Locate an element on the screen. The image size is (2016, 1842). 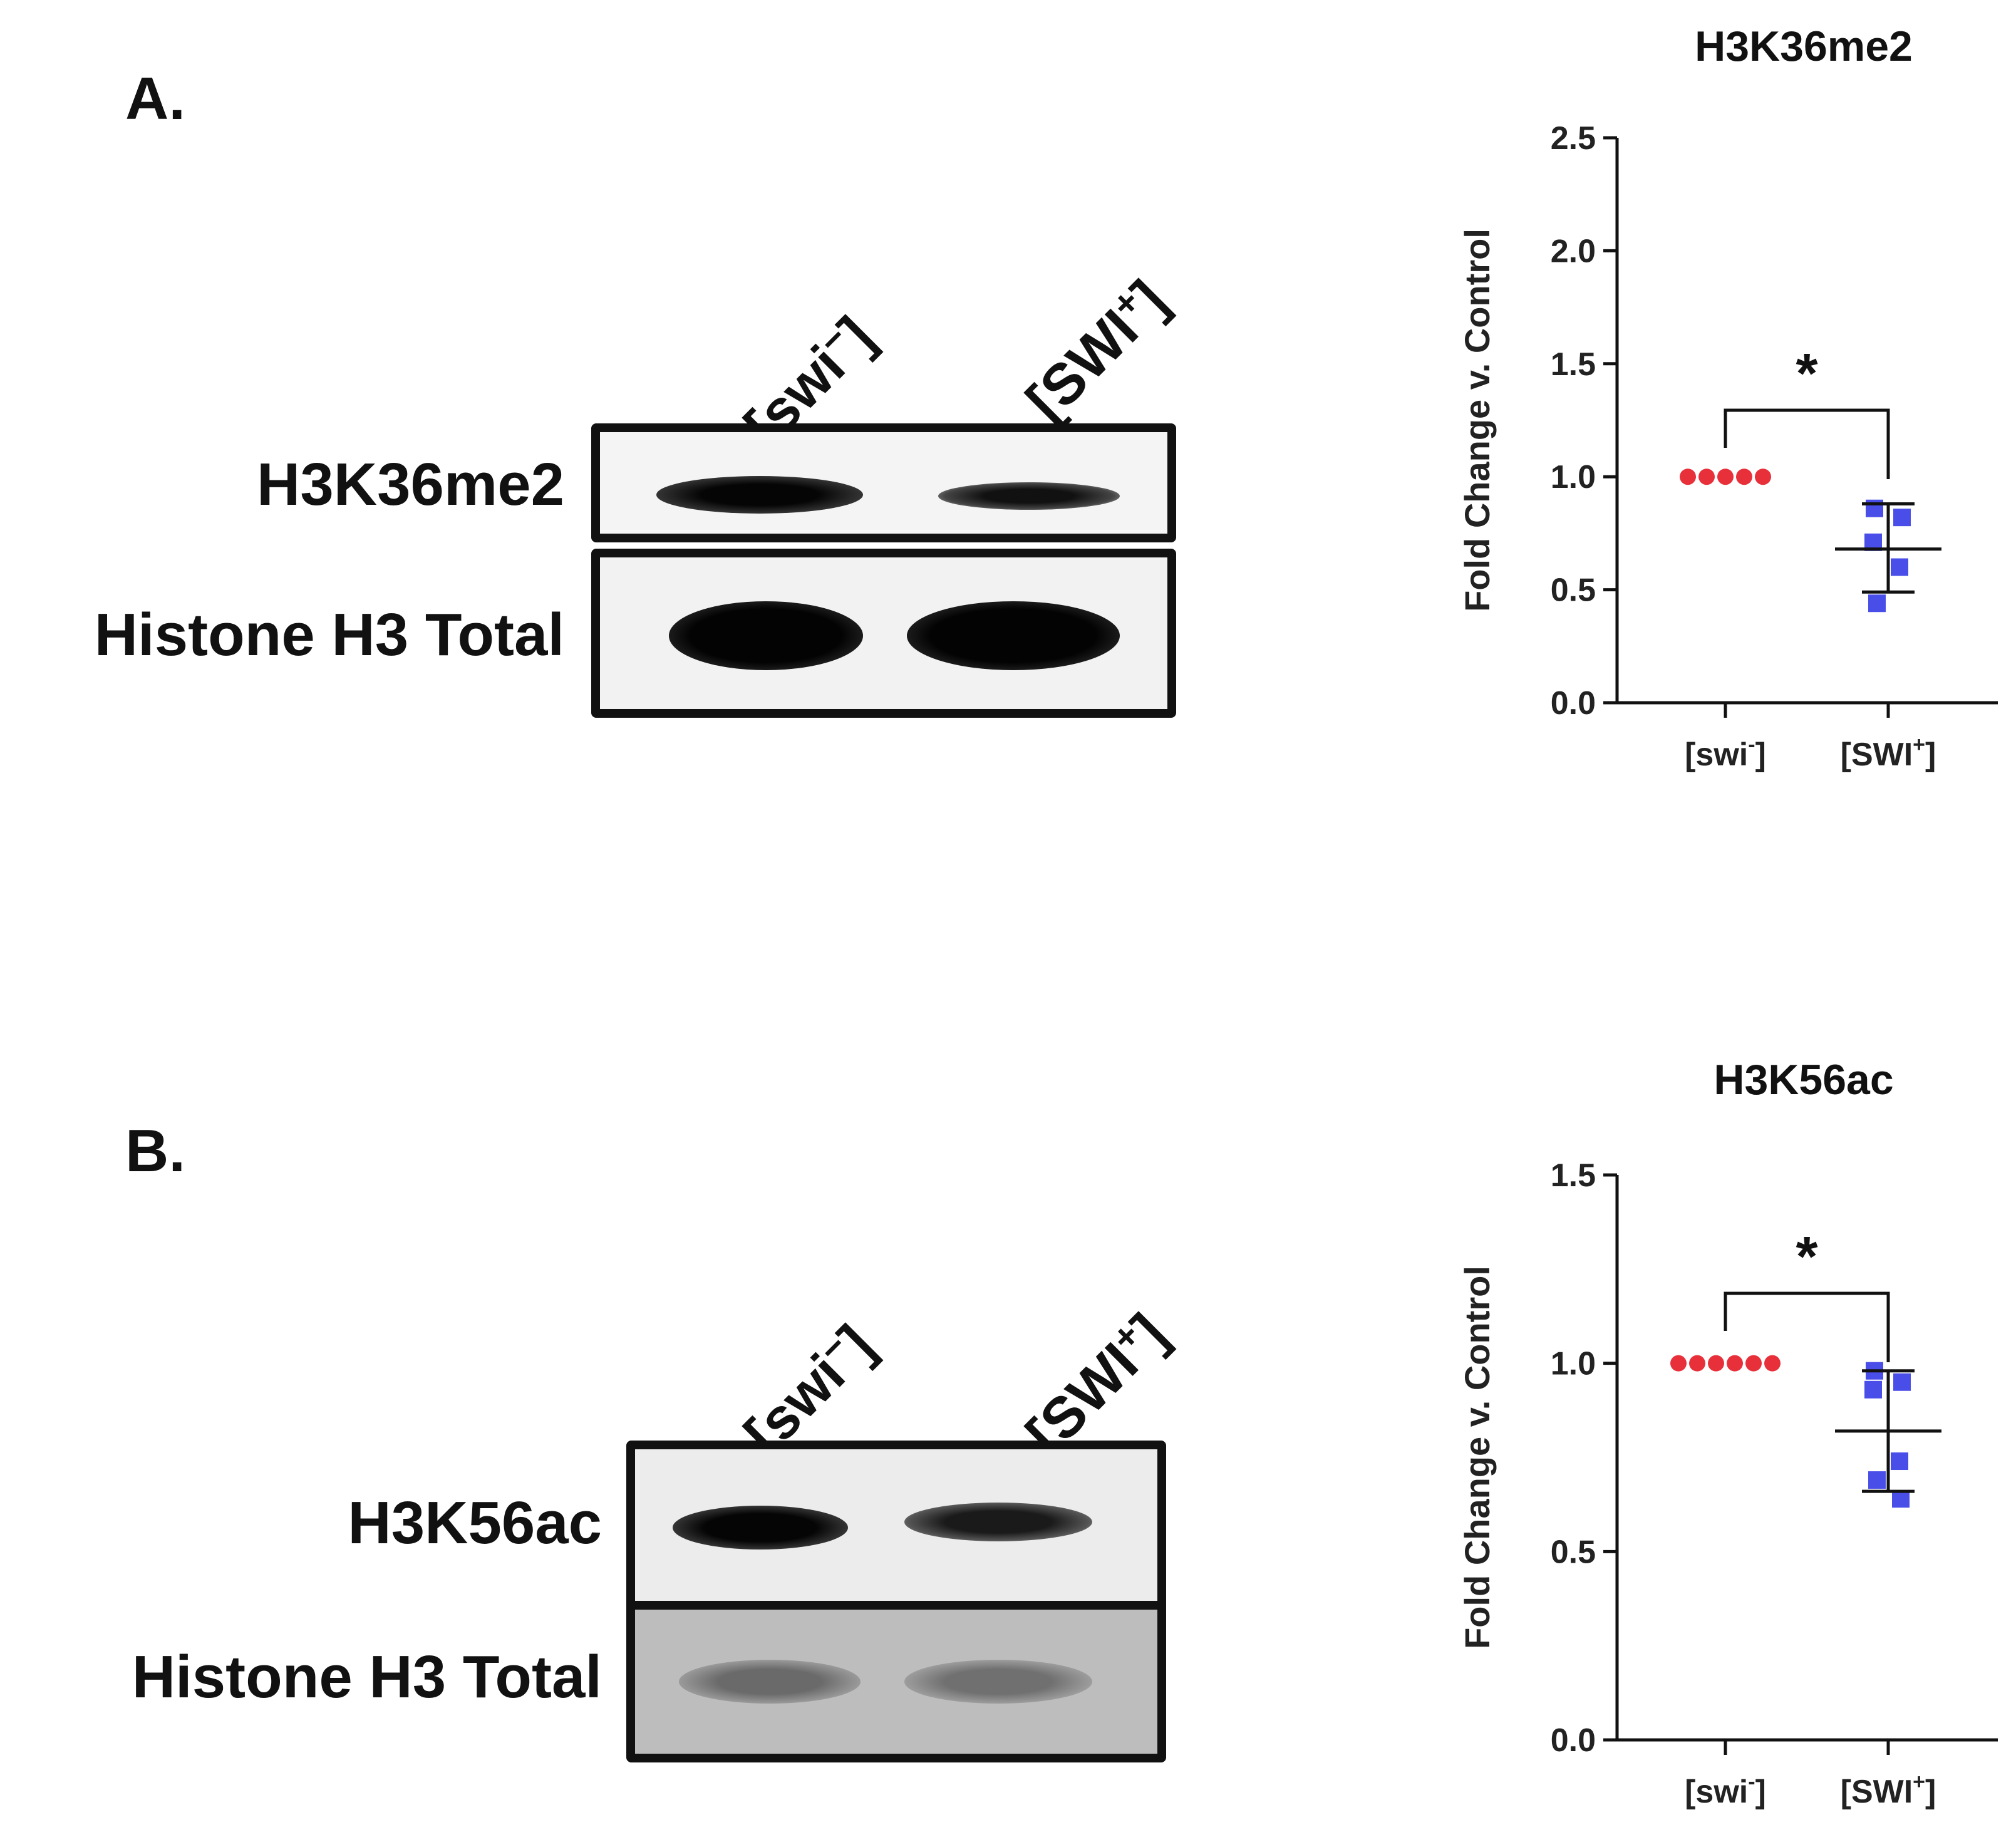
blot-row-label-h3k36me2: H3K36me2 is located at coordinates (410, 484).